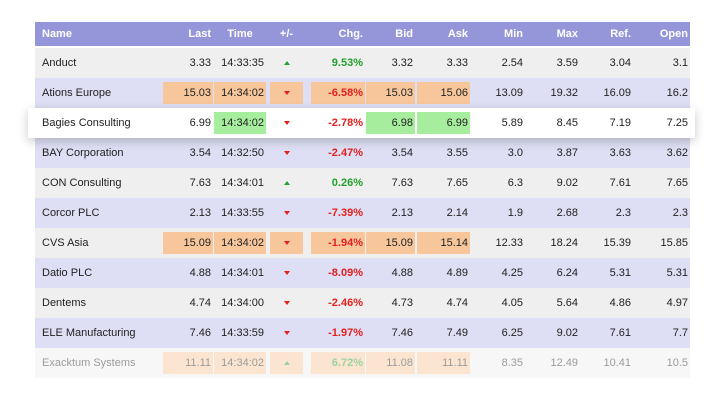 The height and width of the screenshot is (405, 720). I want to click on cell-value: 13.09, so click(509, 93).